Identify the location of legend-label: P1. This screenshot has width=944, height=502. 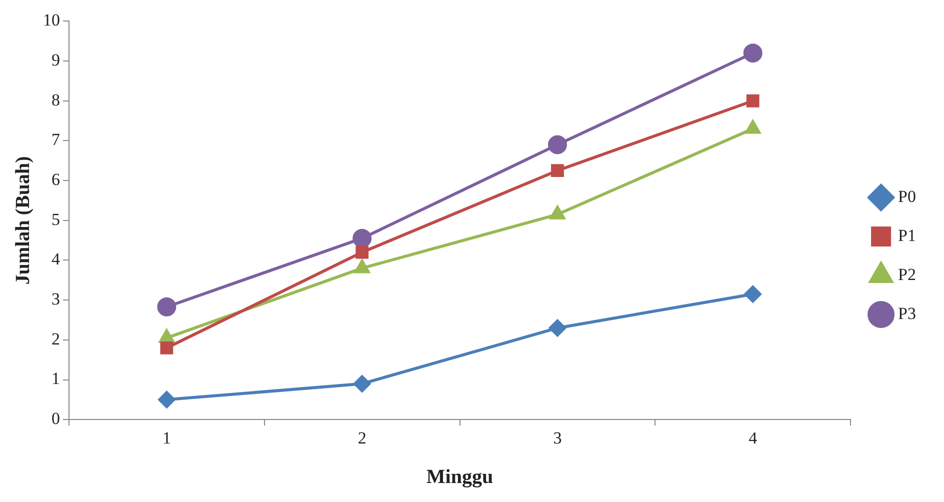
(907, 235).